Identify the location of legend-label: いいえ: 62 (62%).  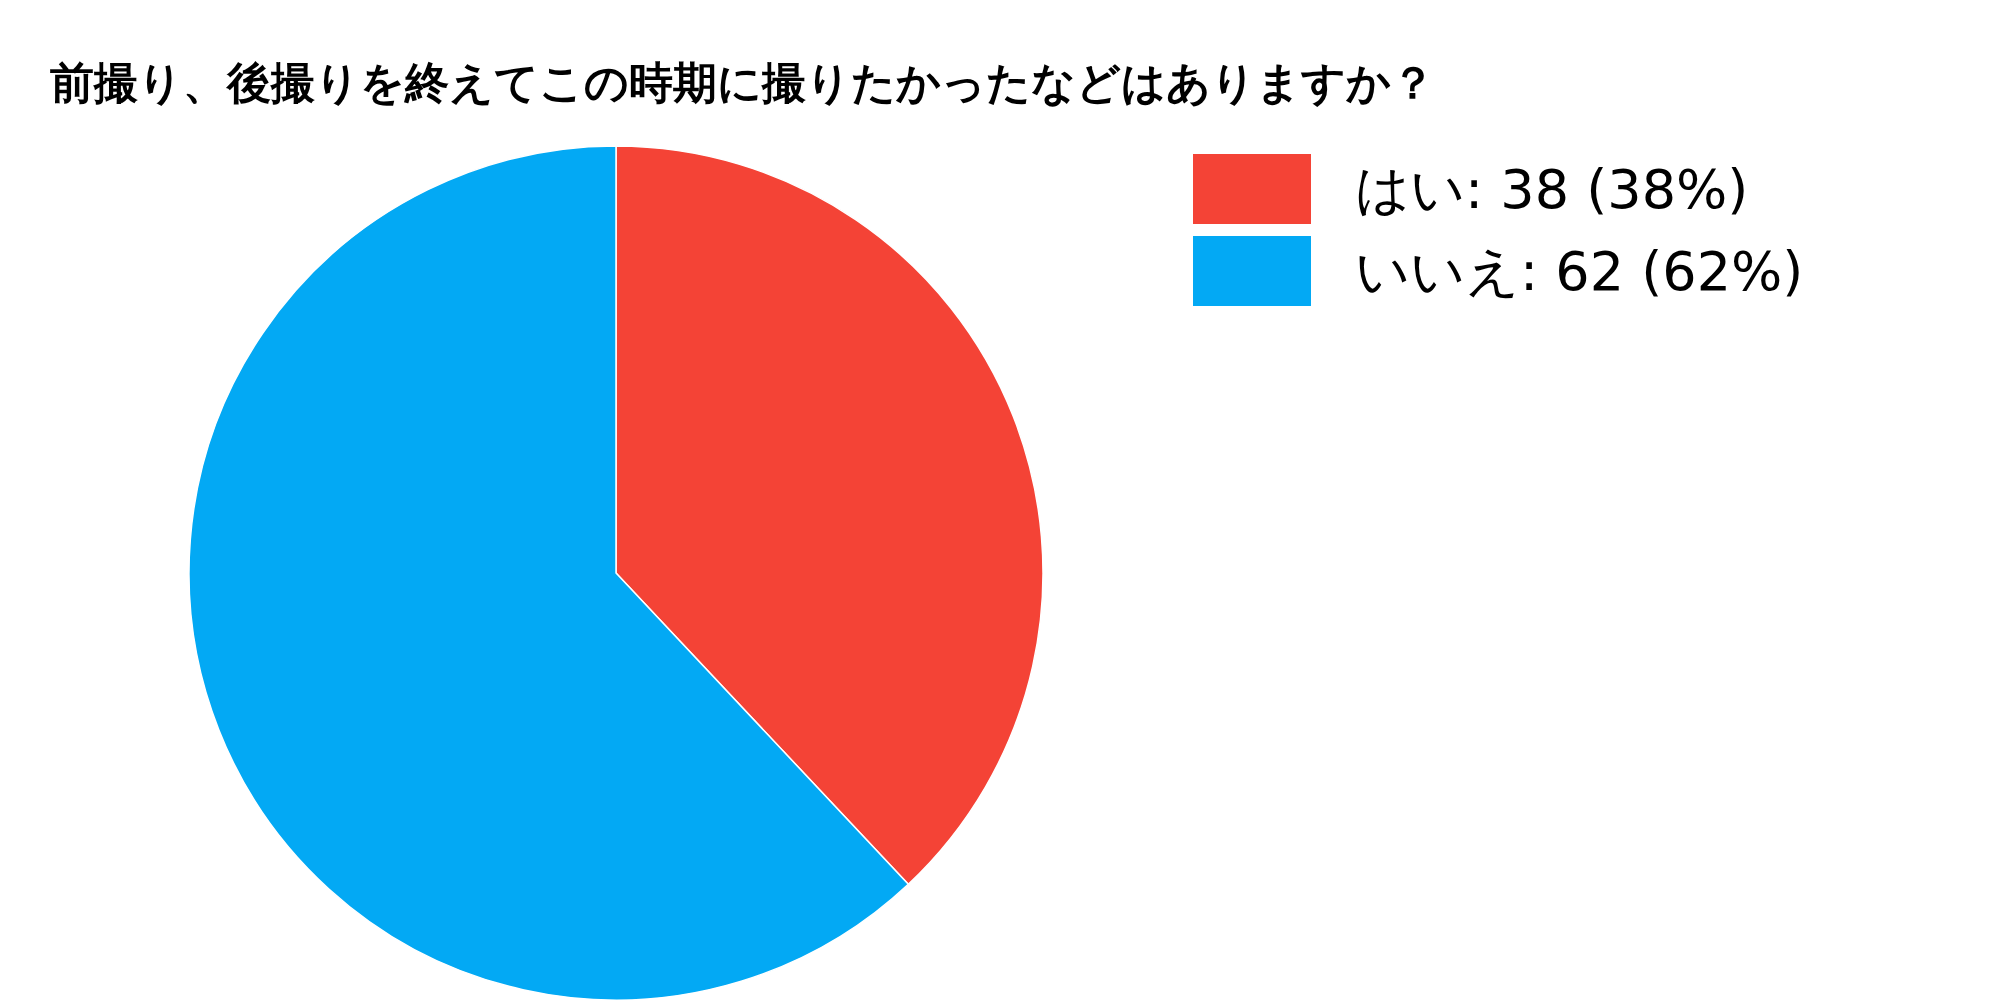
(1579, 271).